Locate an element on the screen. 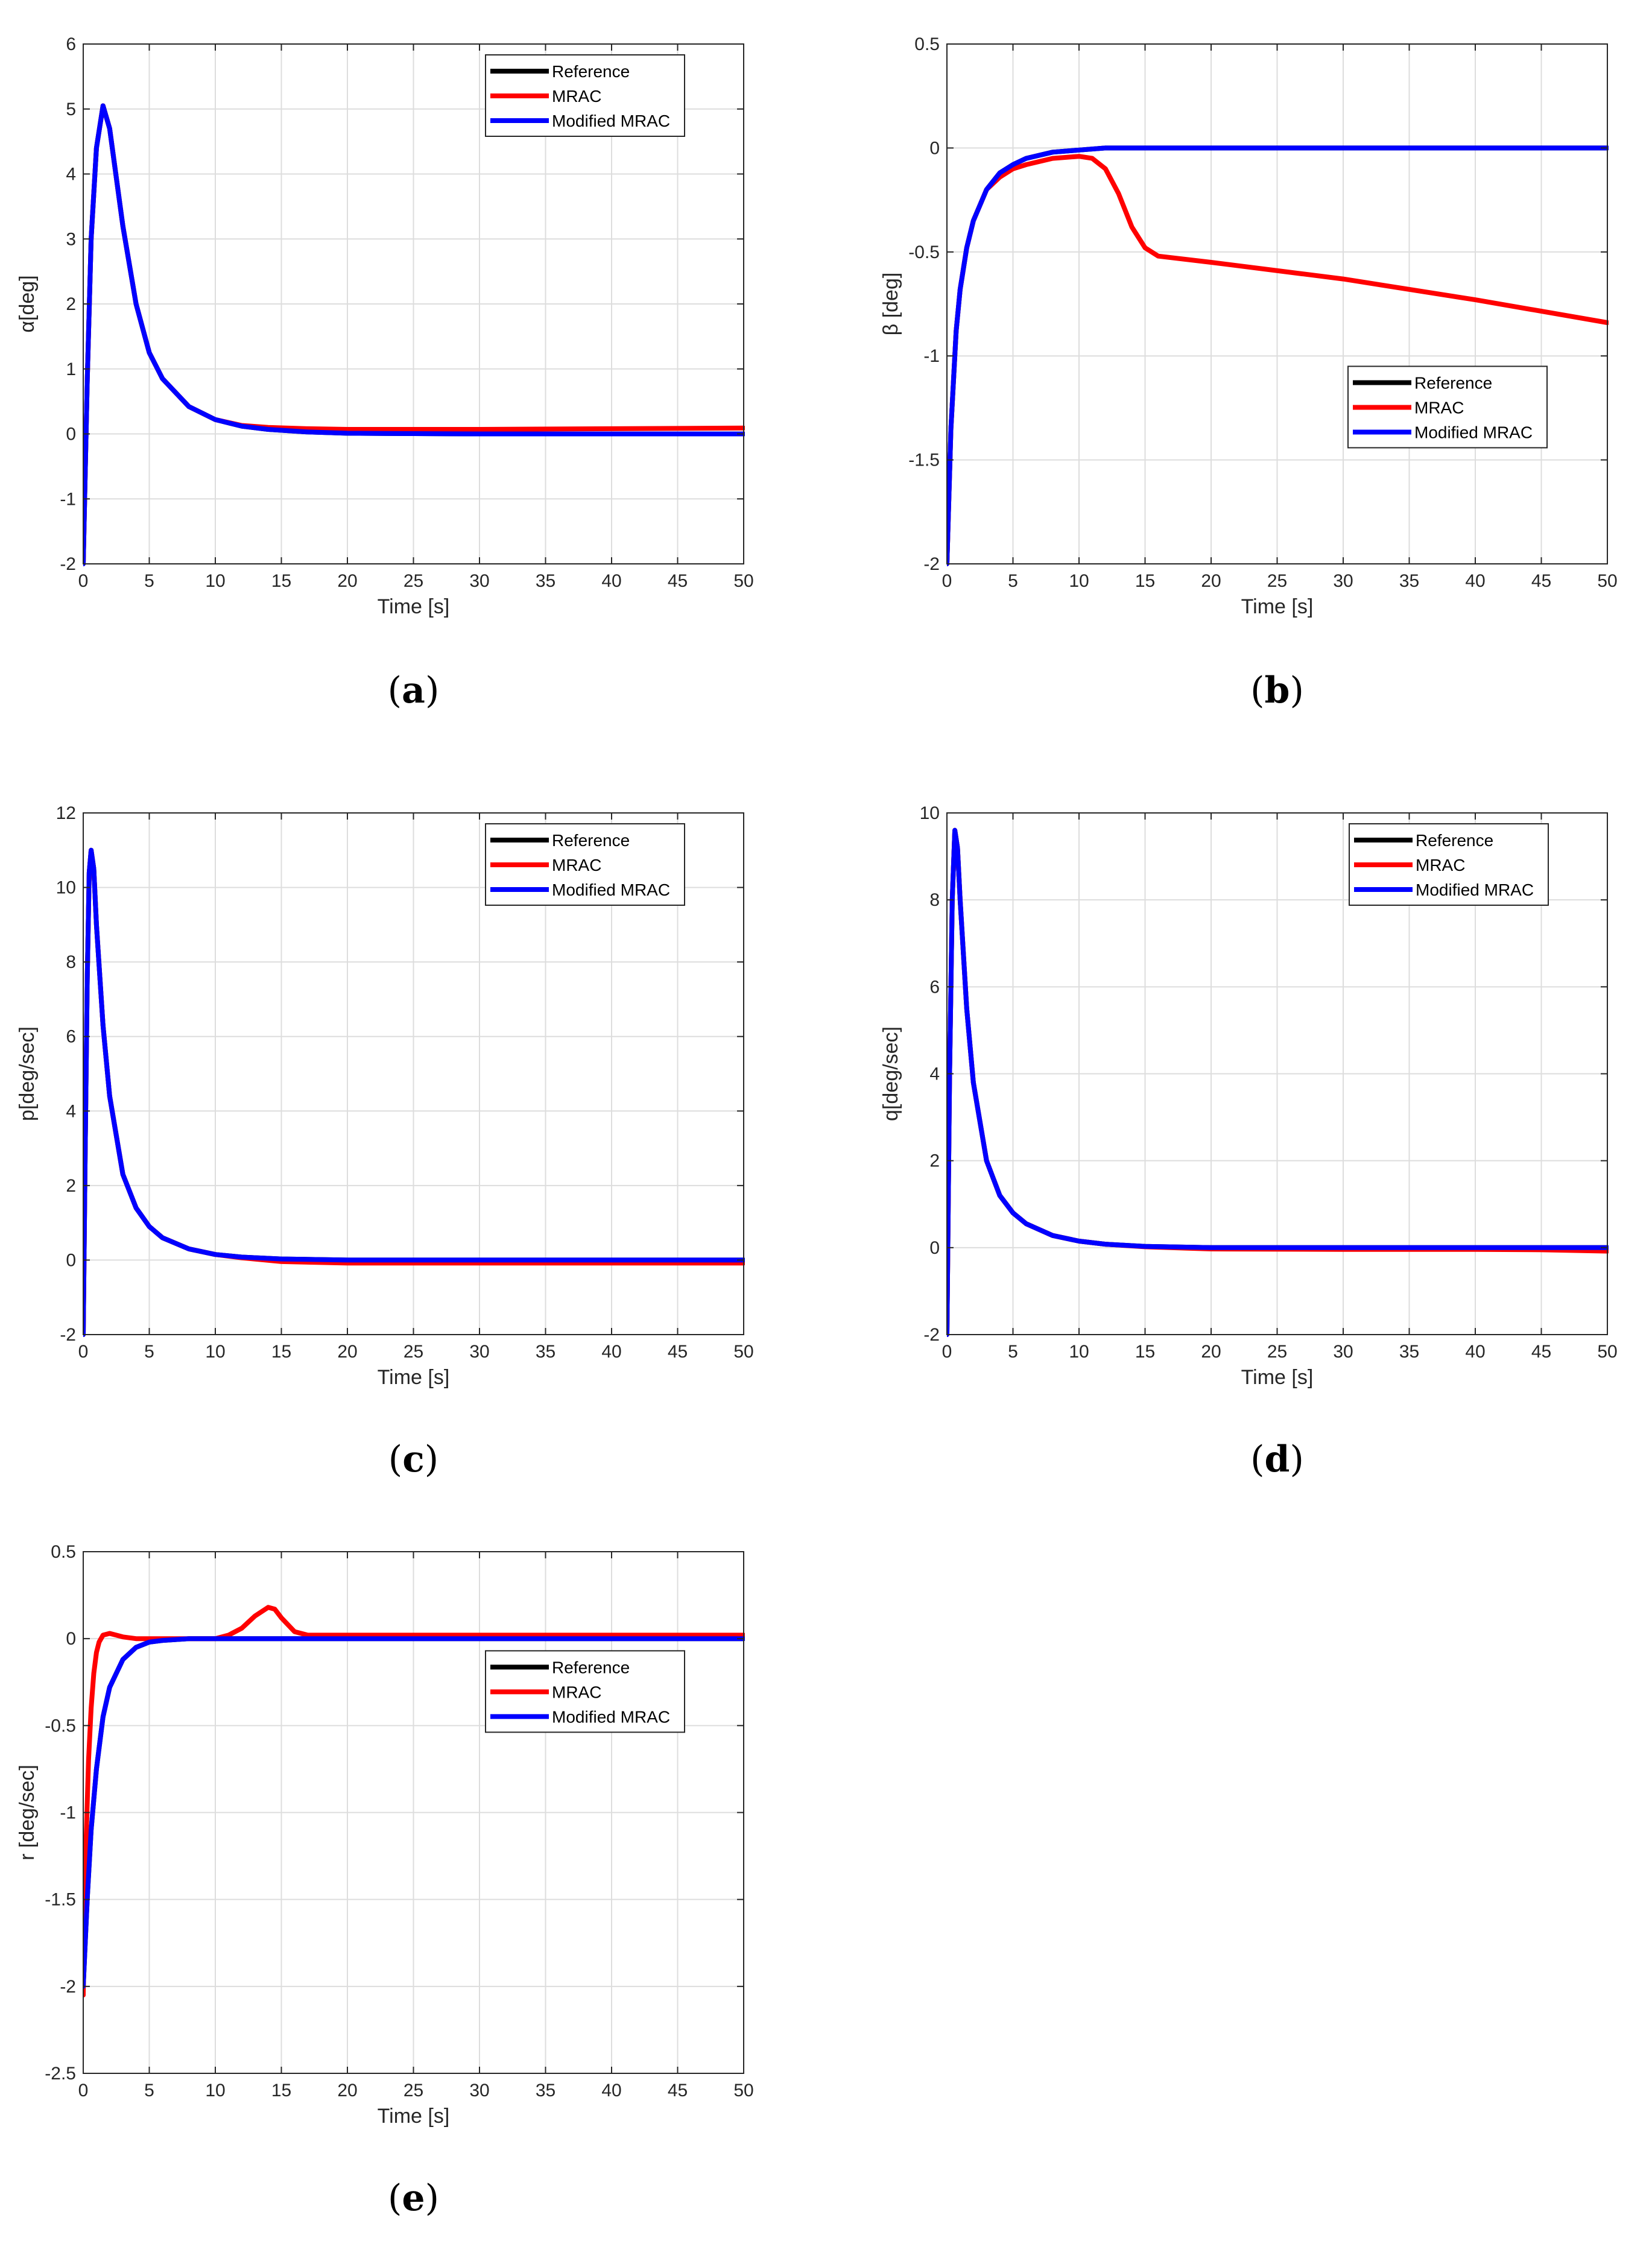 The height and width of the screenshot is (2241, 1652). x-axis-label: Time [s] is located at coordinates (1277, 606).